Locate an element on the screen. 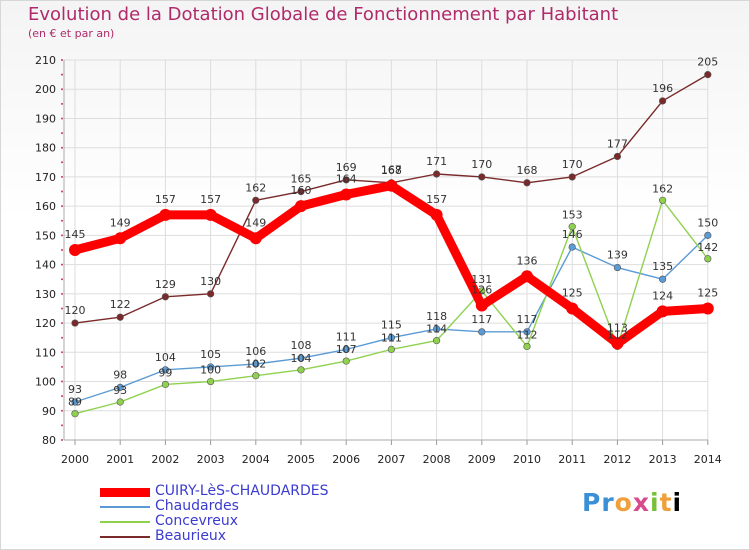 The width and height of the screenshot is (750, 550). x-tick-label: 2011 is located at coordinates (572, 459).